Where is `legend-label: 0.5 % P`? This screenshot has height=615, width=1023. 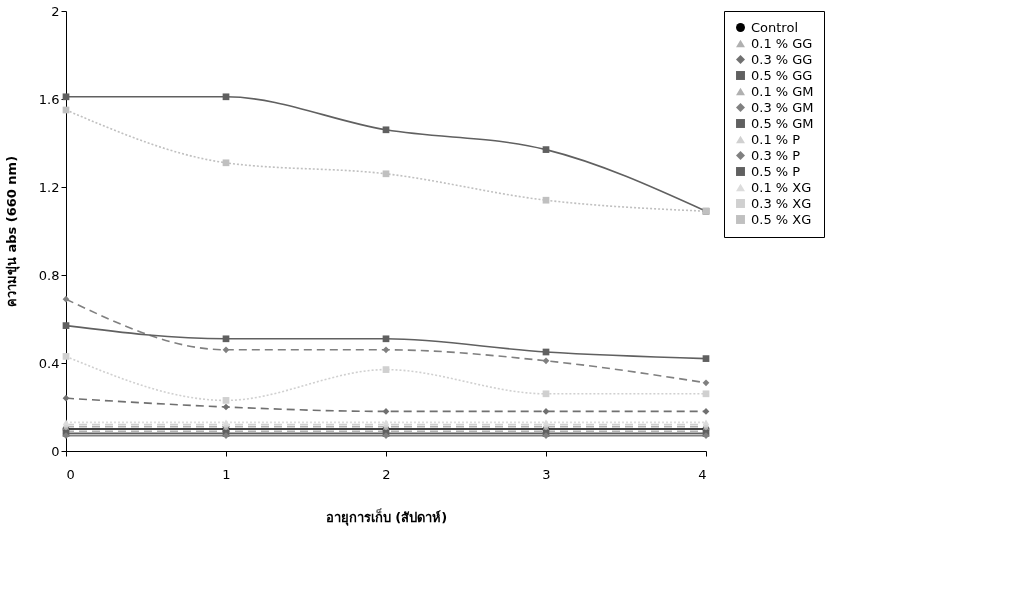 legend-label: 0.5 % P is located at coordinates (776, 171).